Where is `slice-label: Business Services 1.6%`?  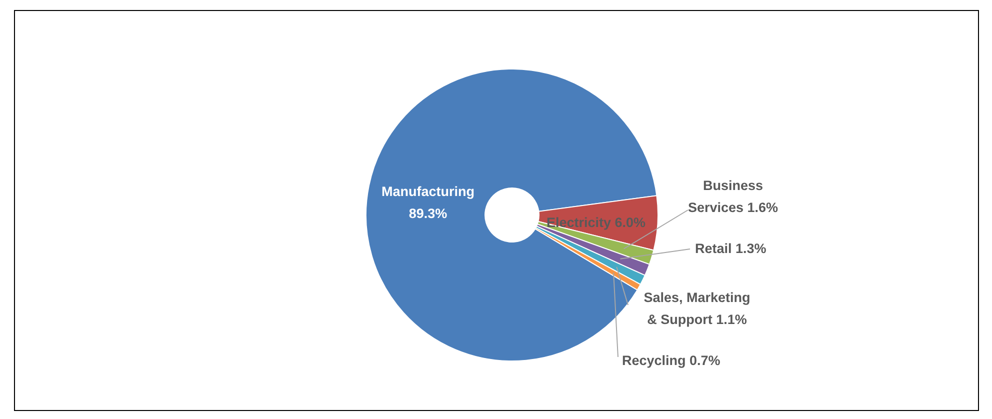
slice-label: Business Services 1.6% is located at coordinates (733, 196).